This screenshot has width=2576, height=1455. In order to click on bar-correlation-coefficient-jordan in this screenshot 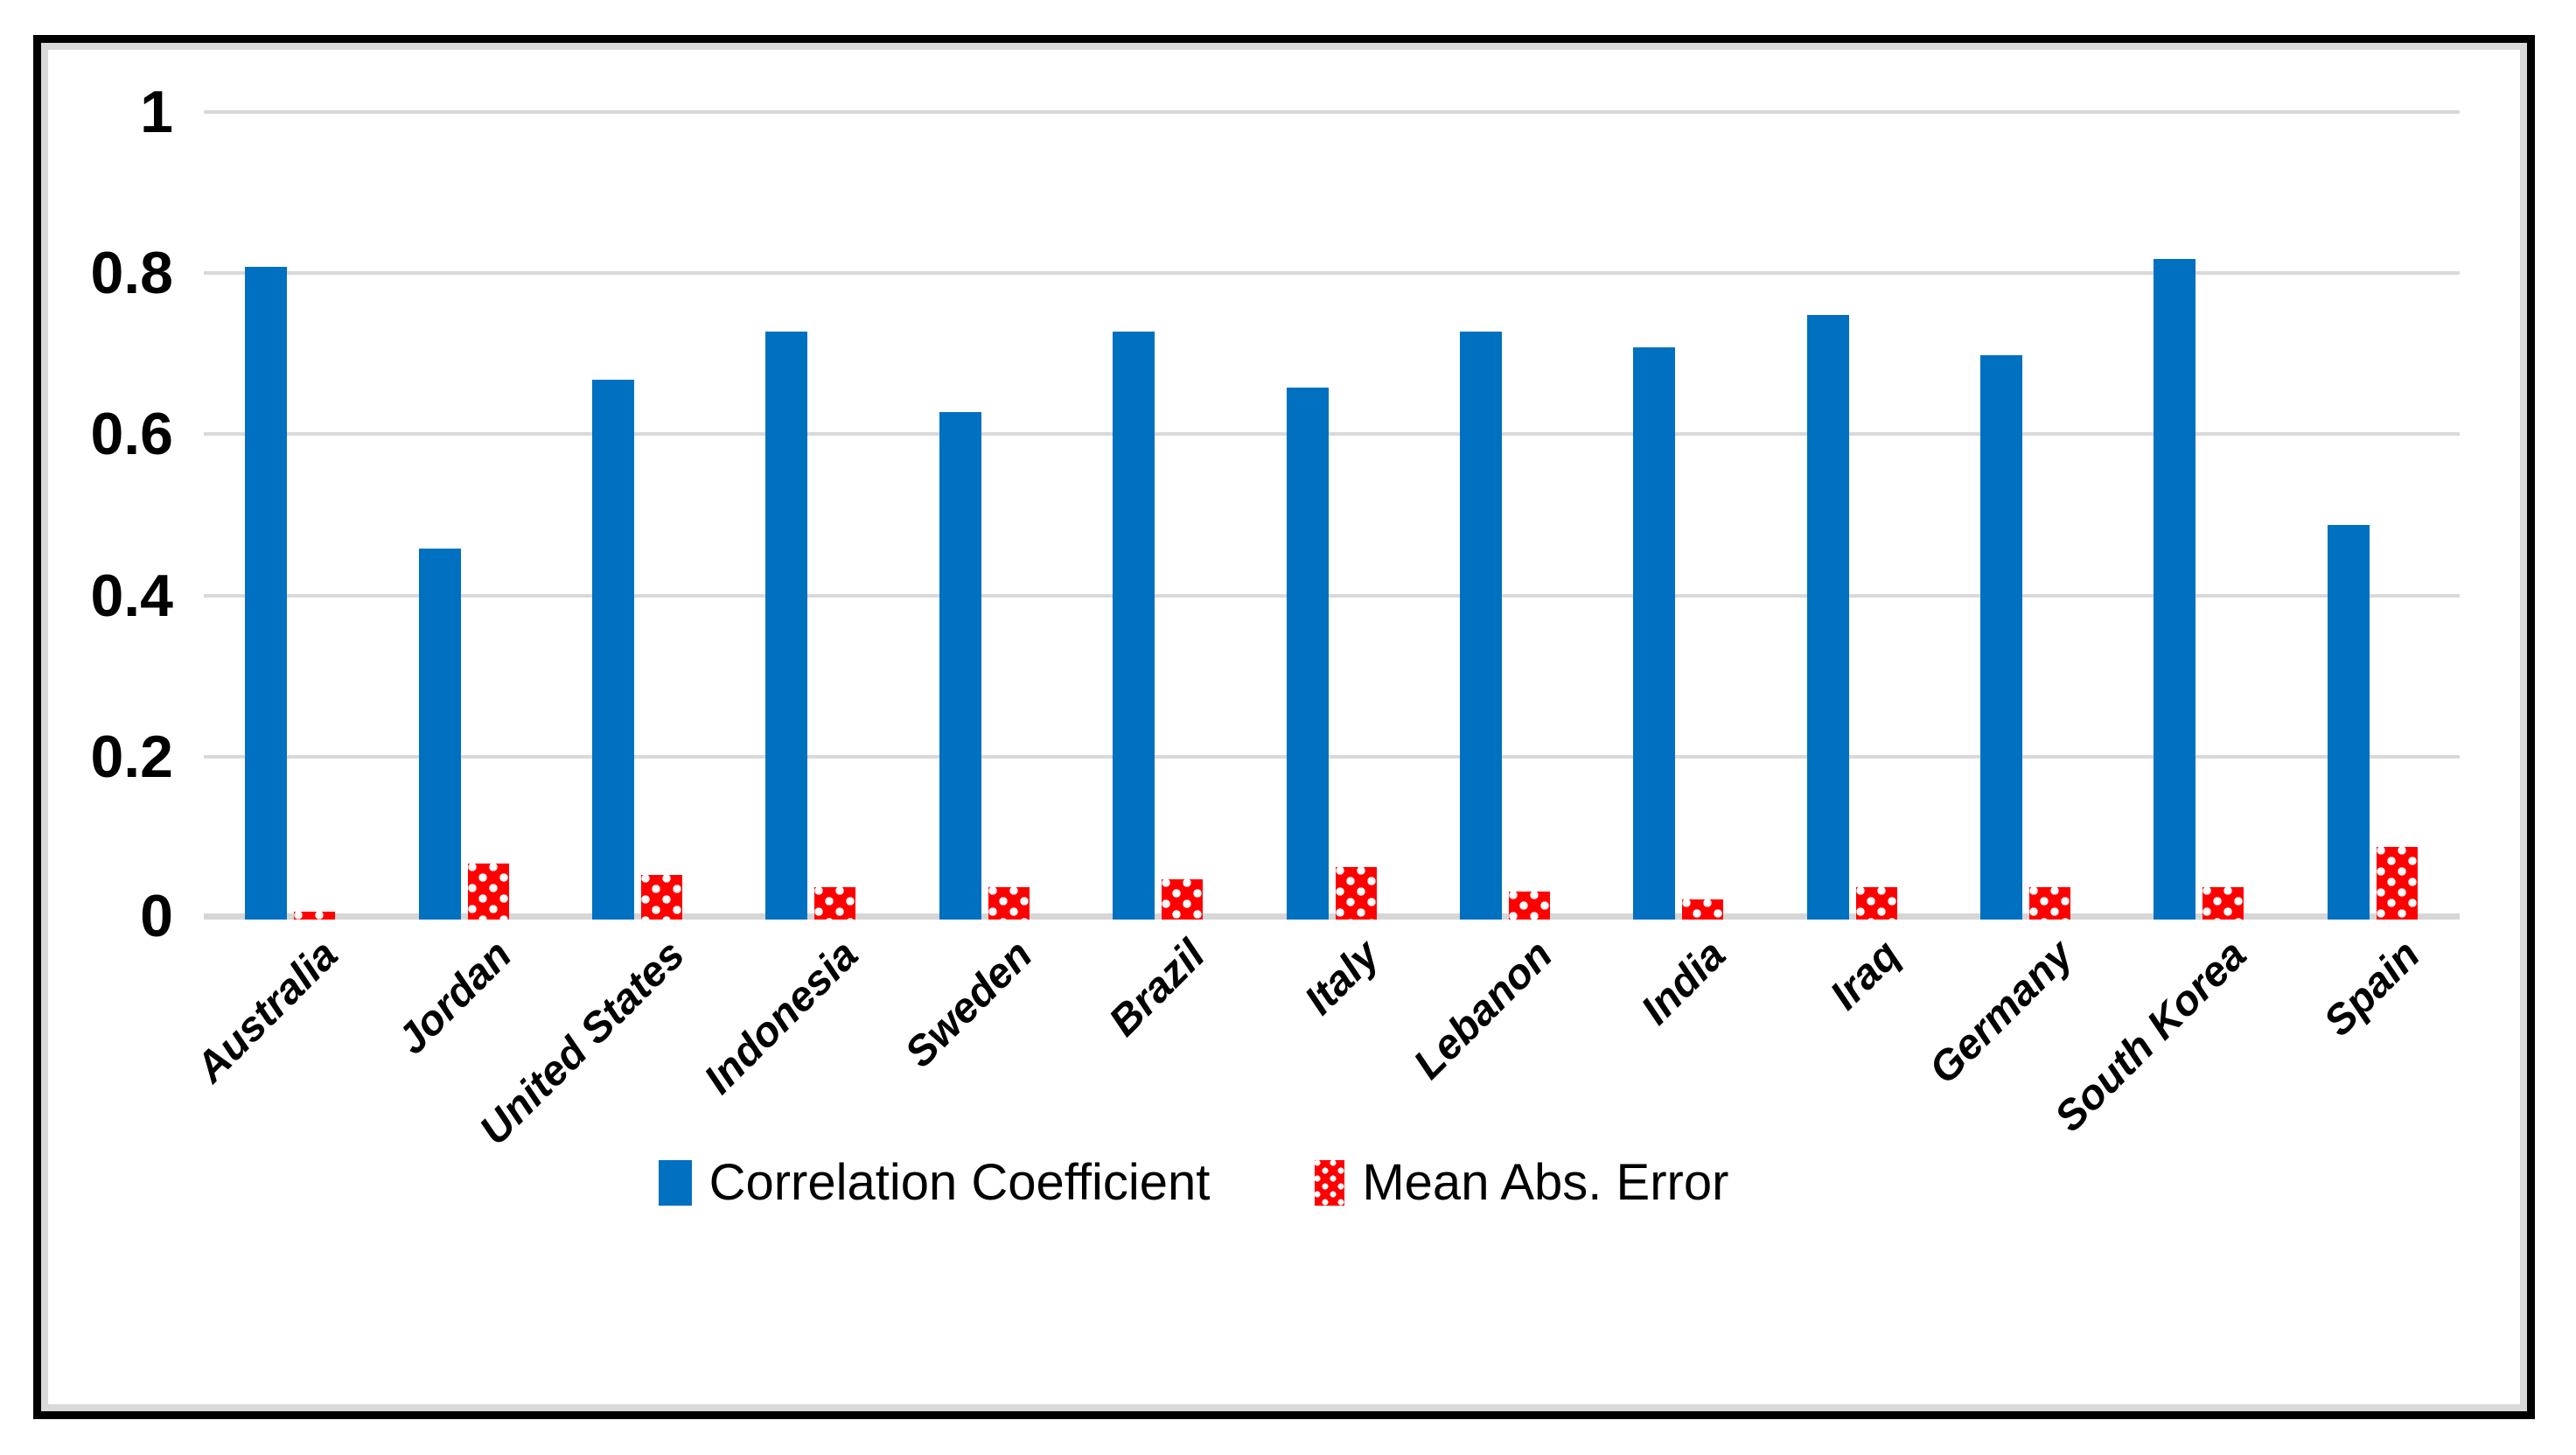, I will do `click(440, 734)`.